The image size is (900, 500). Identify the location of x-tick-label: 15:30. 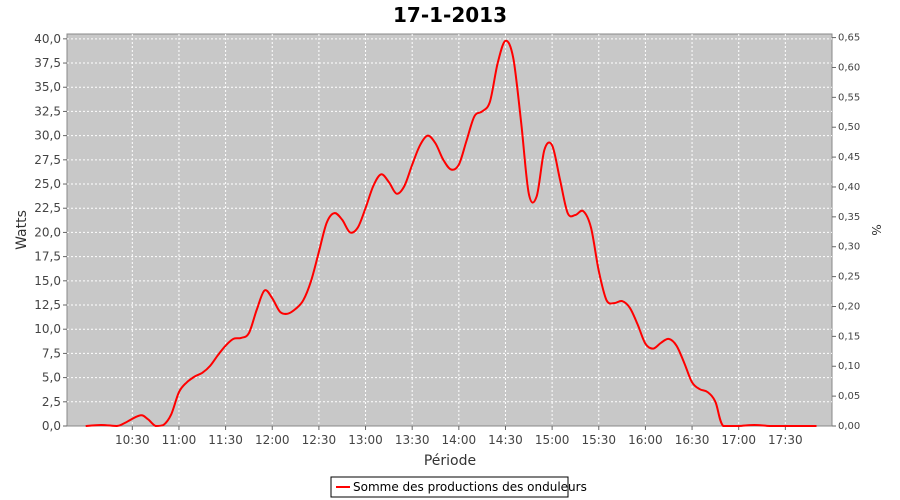
(598, 440).